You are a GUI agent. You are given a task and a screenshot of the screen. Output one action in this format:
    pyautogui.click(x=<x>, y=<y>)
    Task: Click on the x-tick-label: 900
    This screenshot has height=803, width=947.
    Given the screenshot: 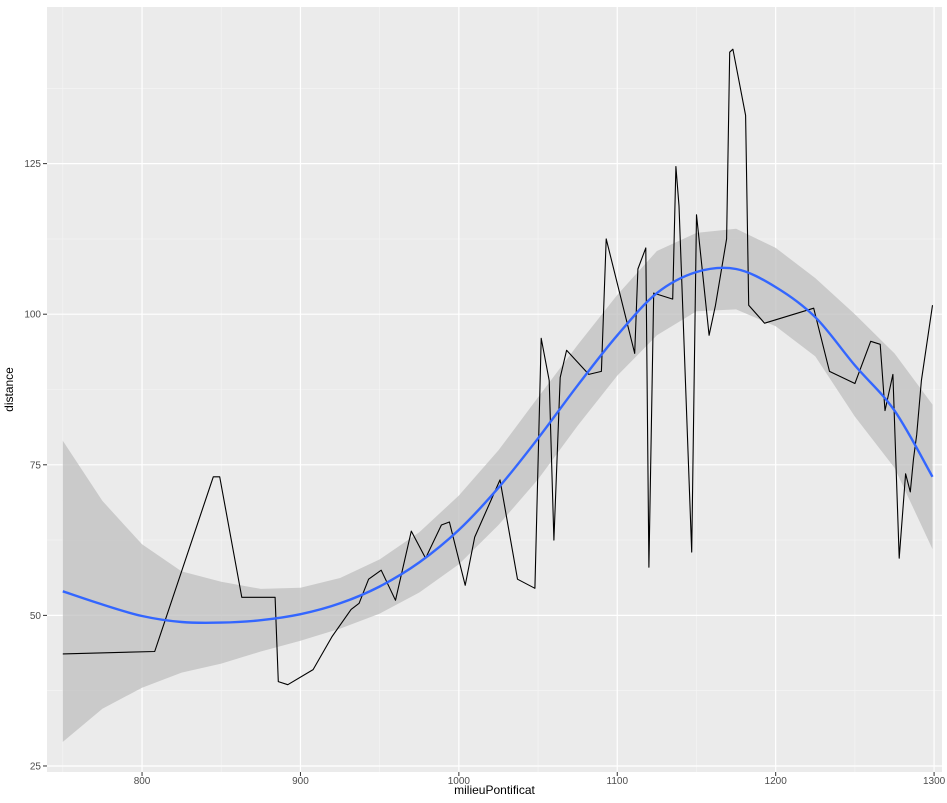 What is the action you would take?
    pyautogui.click(x=300, y=781)
    